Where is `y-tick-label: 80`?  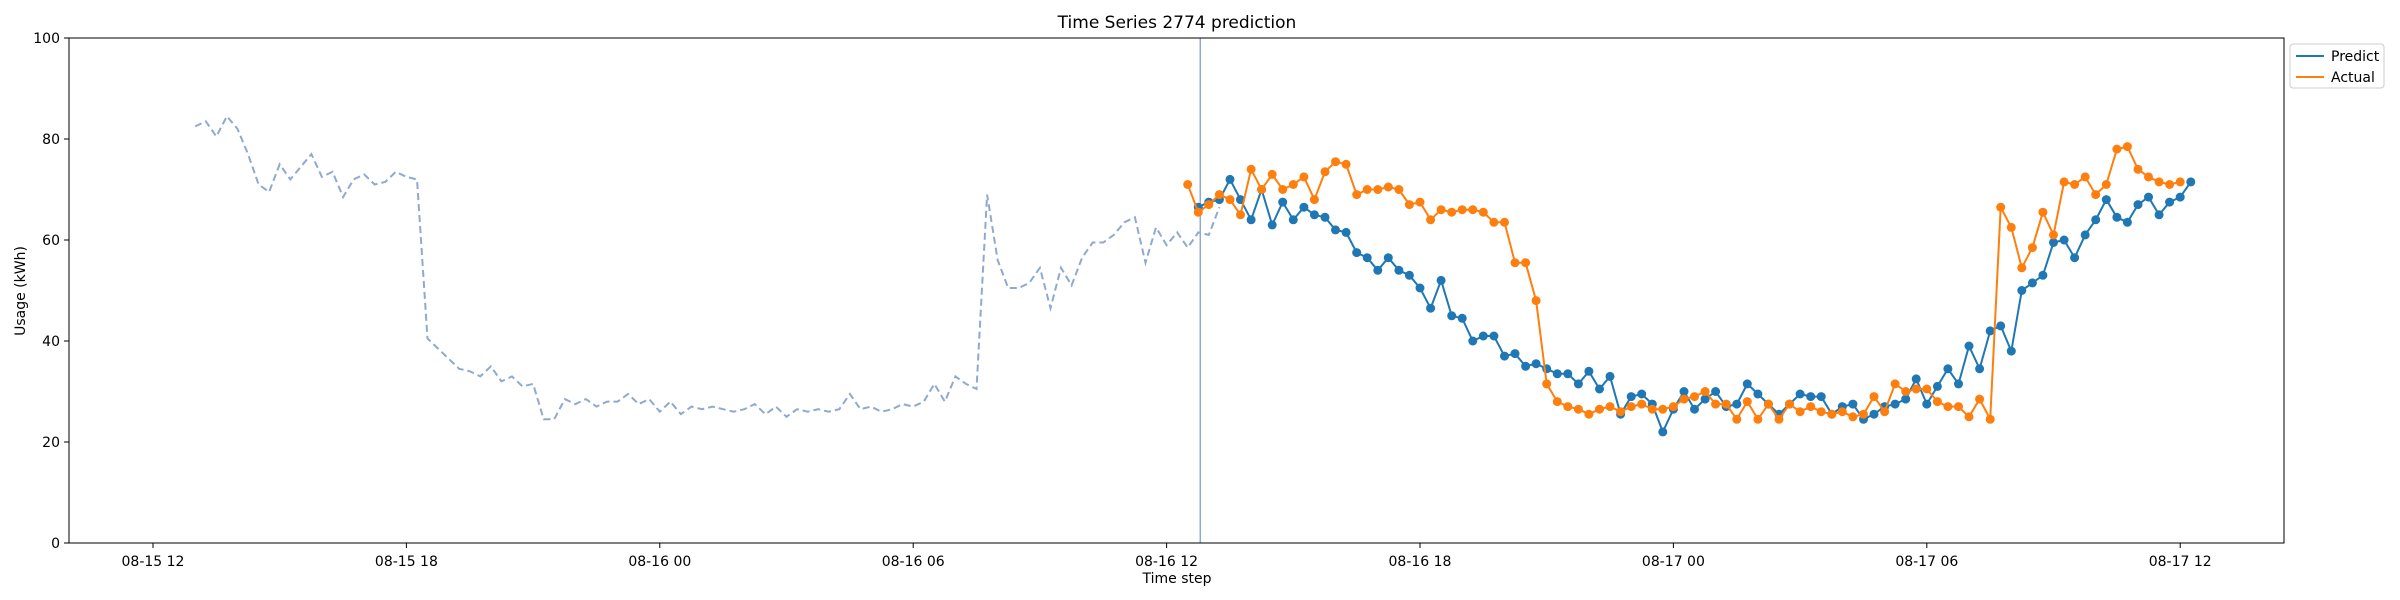 y-tick-label: 80 is located at coordinates (51, 140).